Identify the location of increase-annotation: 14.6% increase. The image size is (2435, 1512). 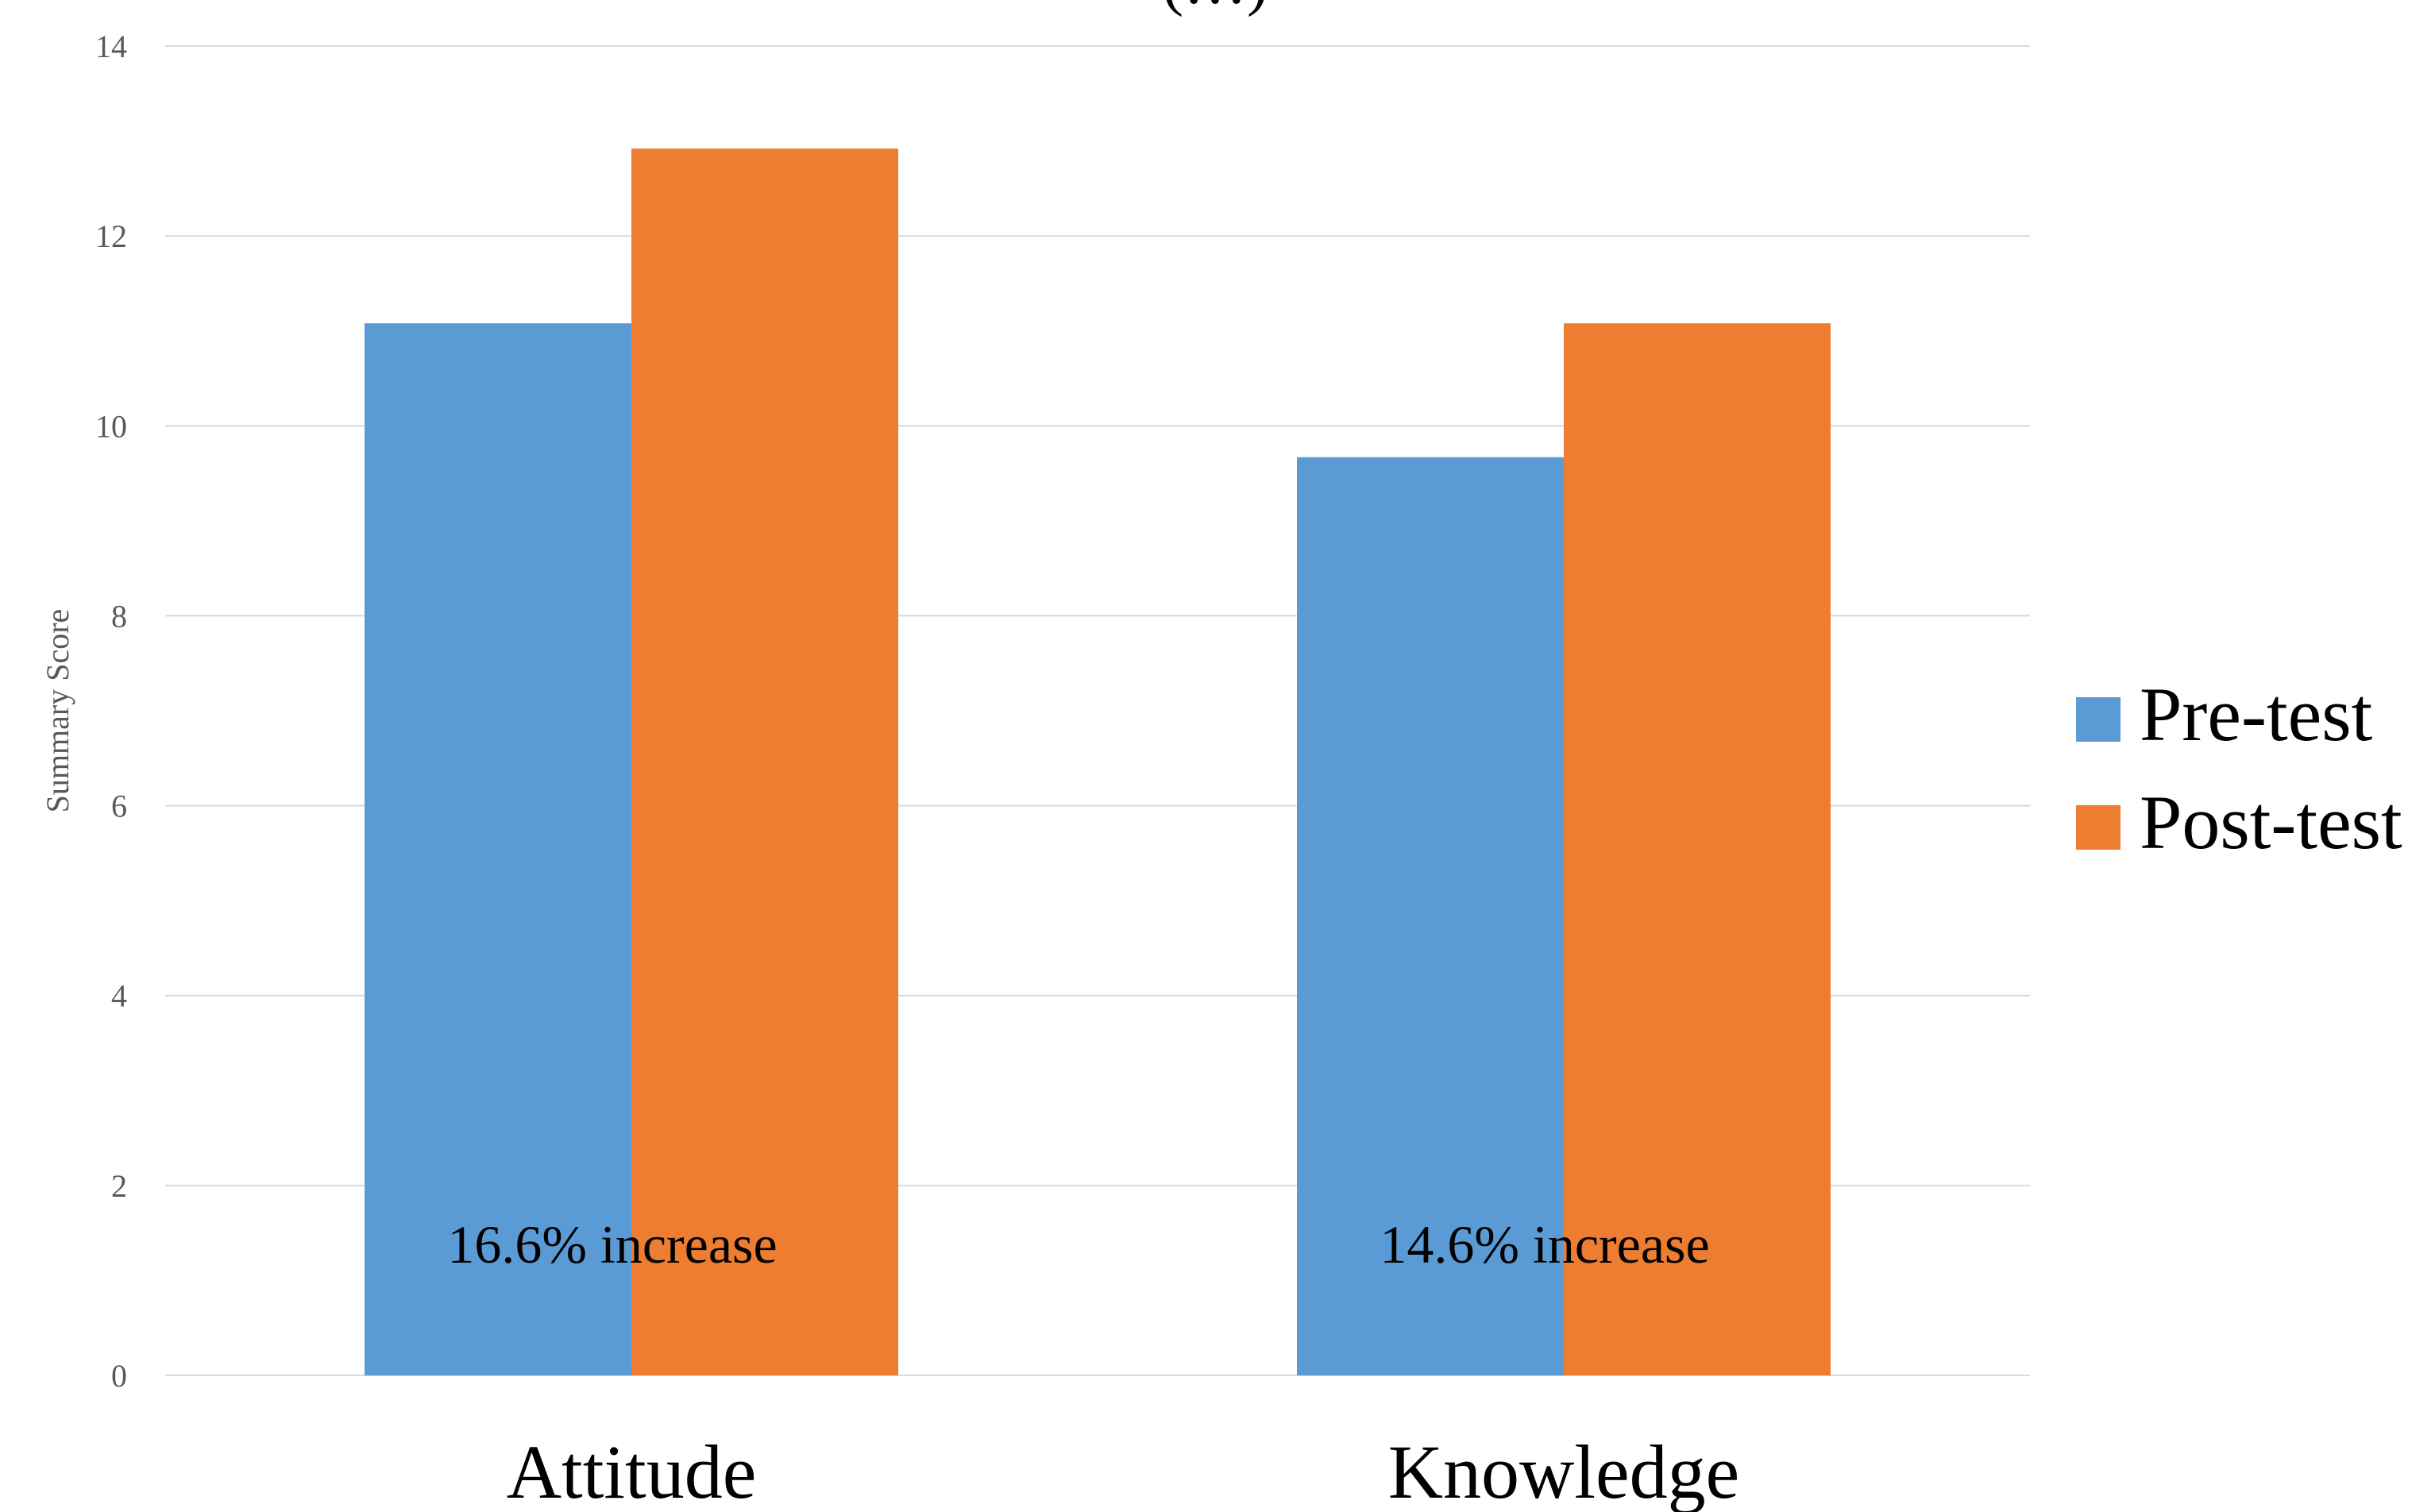
(1545, 1244).